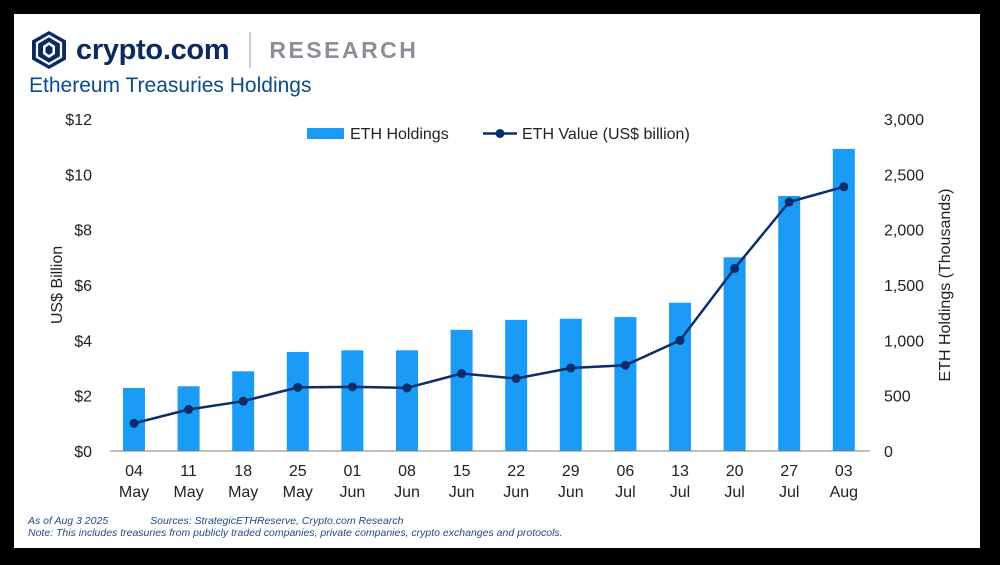 Image resolution: width=1000 pixels, height=565 pixels. I want to click on left-axis-label: US$ Billion, so click(57, 285).